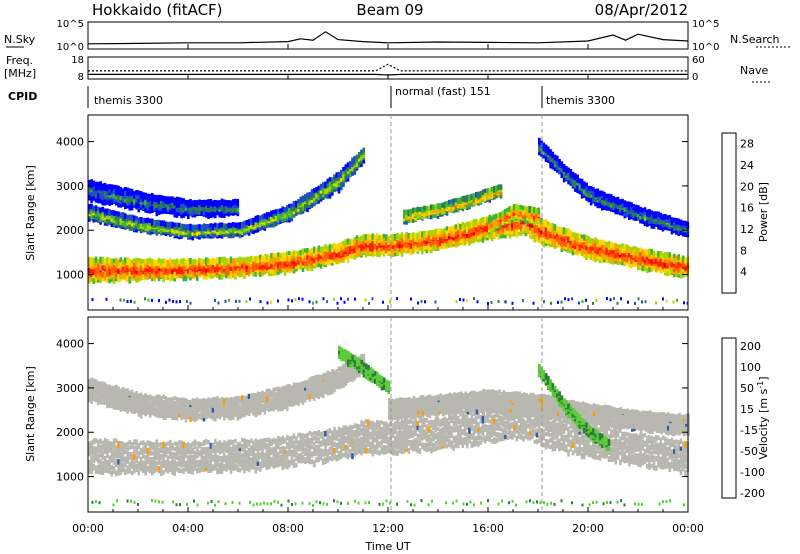 The height and width of the screenshot is (554, 800). What do you see at coordinates (19, 60) in the screenshot?
I see `freq-label: Freq.` at bounding box center [19, 60].